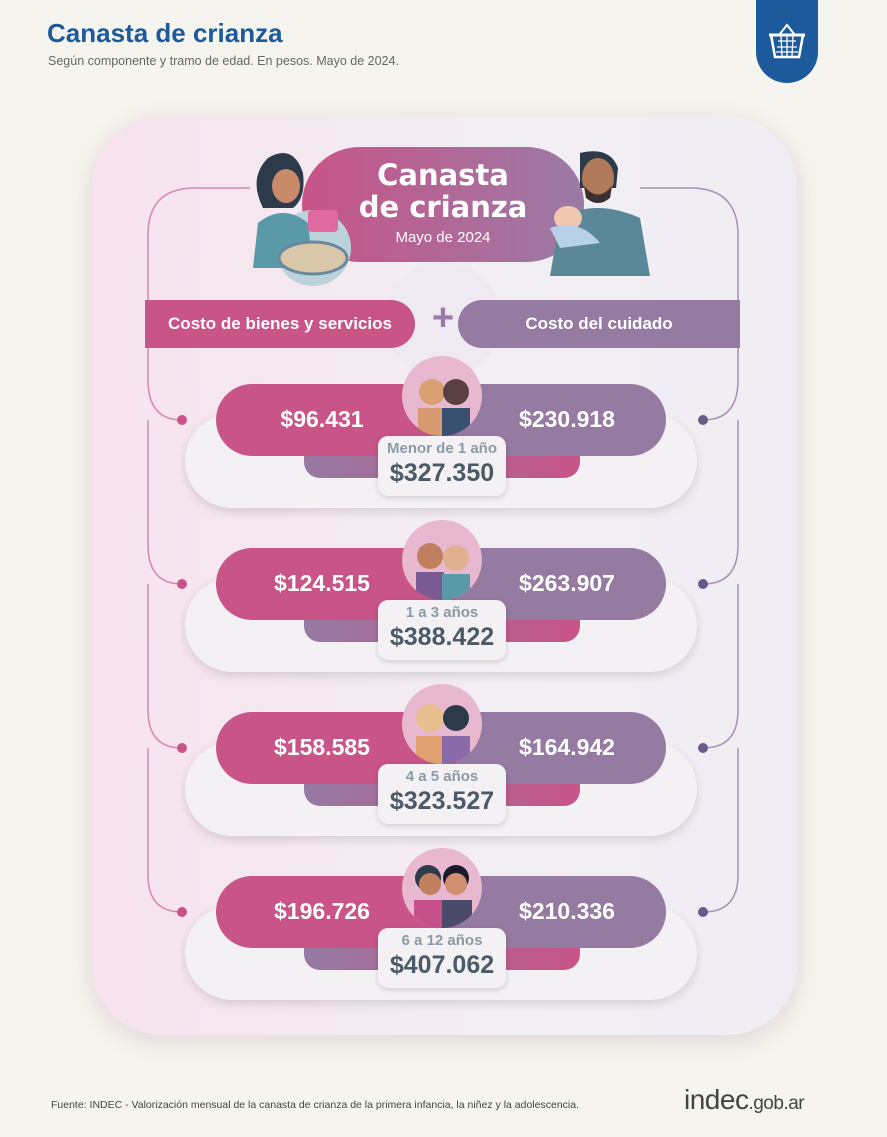 Image resolution: width=887 pixels, height=1137 pixels. What do you see at coordinates (322, 911) in the screenshot?
I see `row-3-bienes-value: $196.726` at bounding box center [322, 911].